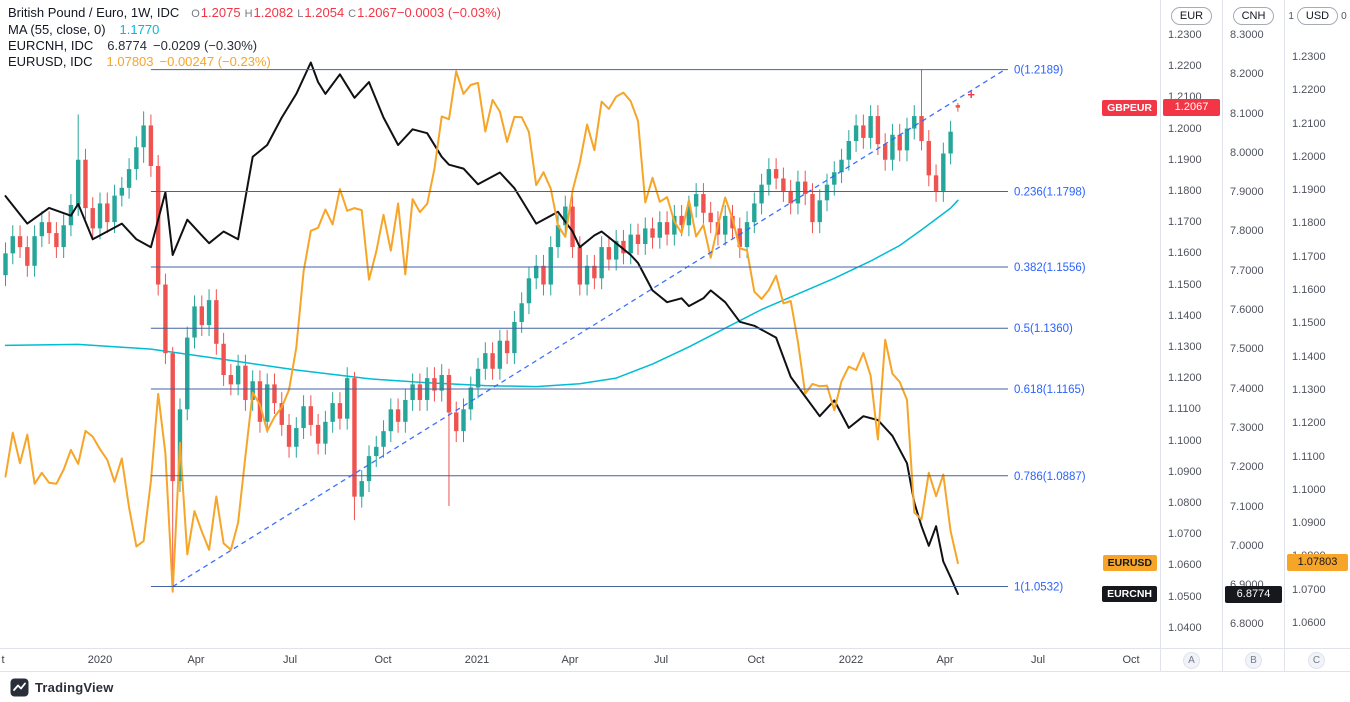  Describe the element at coordinates (675, 687) in the screenshot. I see `bottom-bar: TradingView` at that location.